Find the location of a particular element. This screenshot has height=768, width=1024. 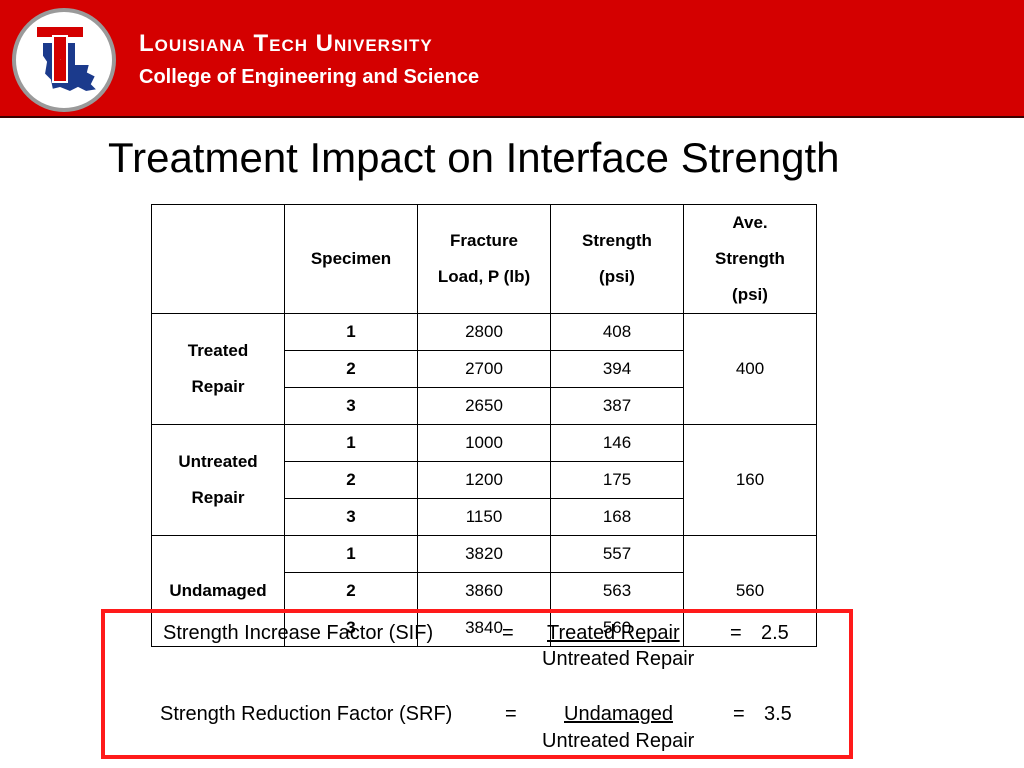

average-cell: 160 is located at coordinates (750, 480).